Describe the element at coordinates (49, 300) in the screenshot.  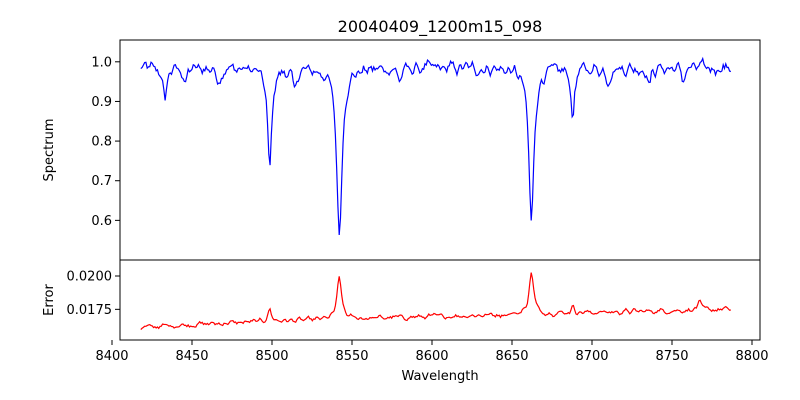
I see `error-y-axis-label: Error` at that location.